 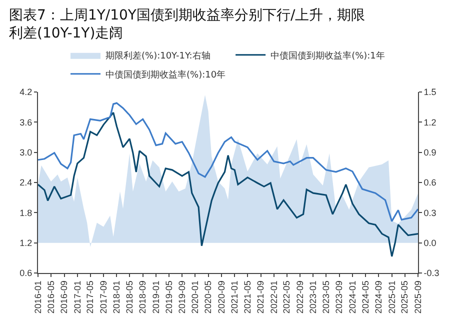 I want to click on x-tick-label: 2022-09, so click(x=299, y=297).